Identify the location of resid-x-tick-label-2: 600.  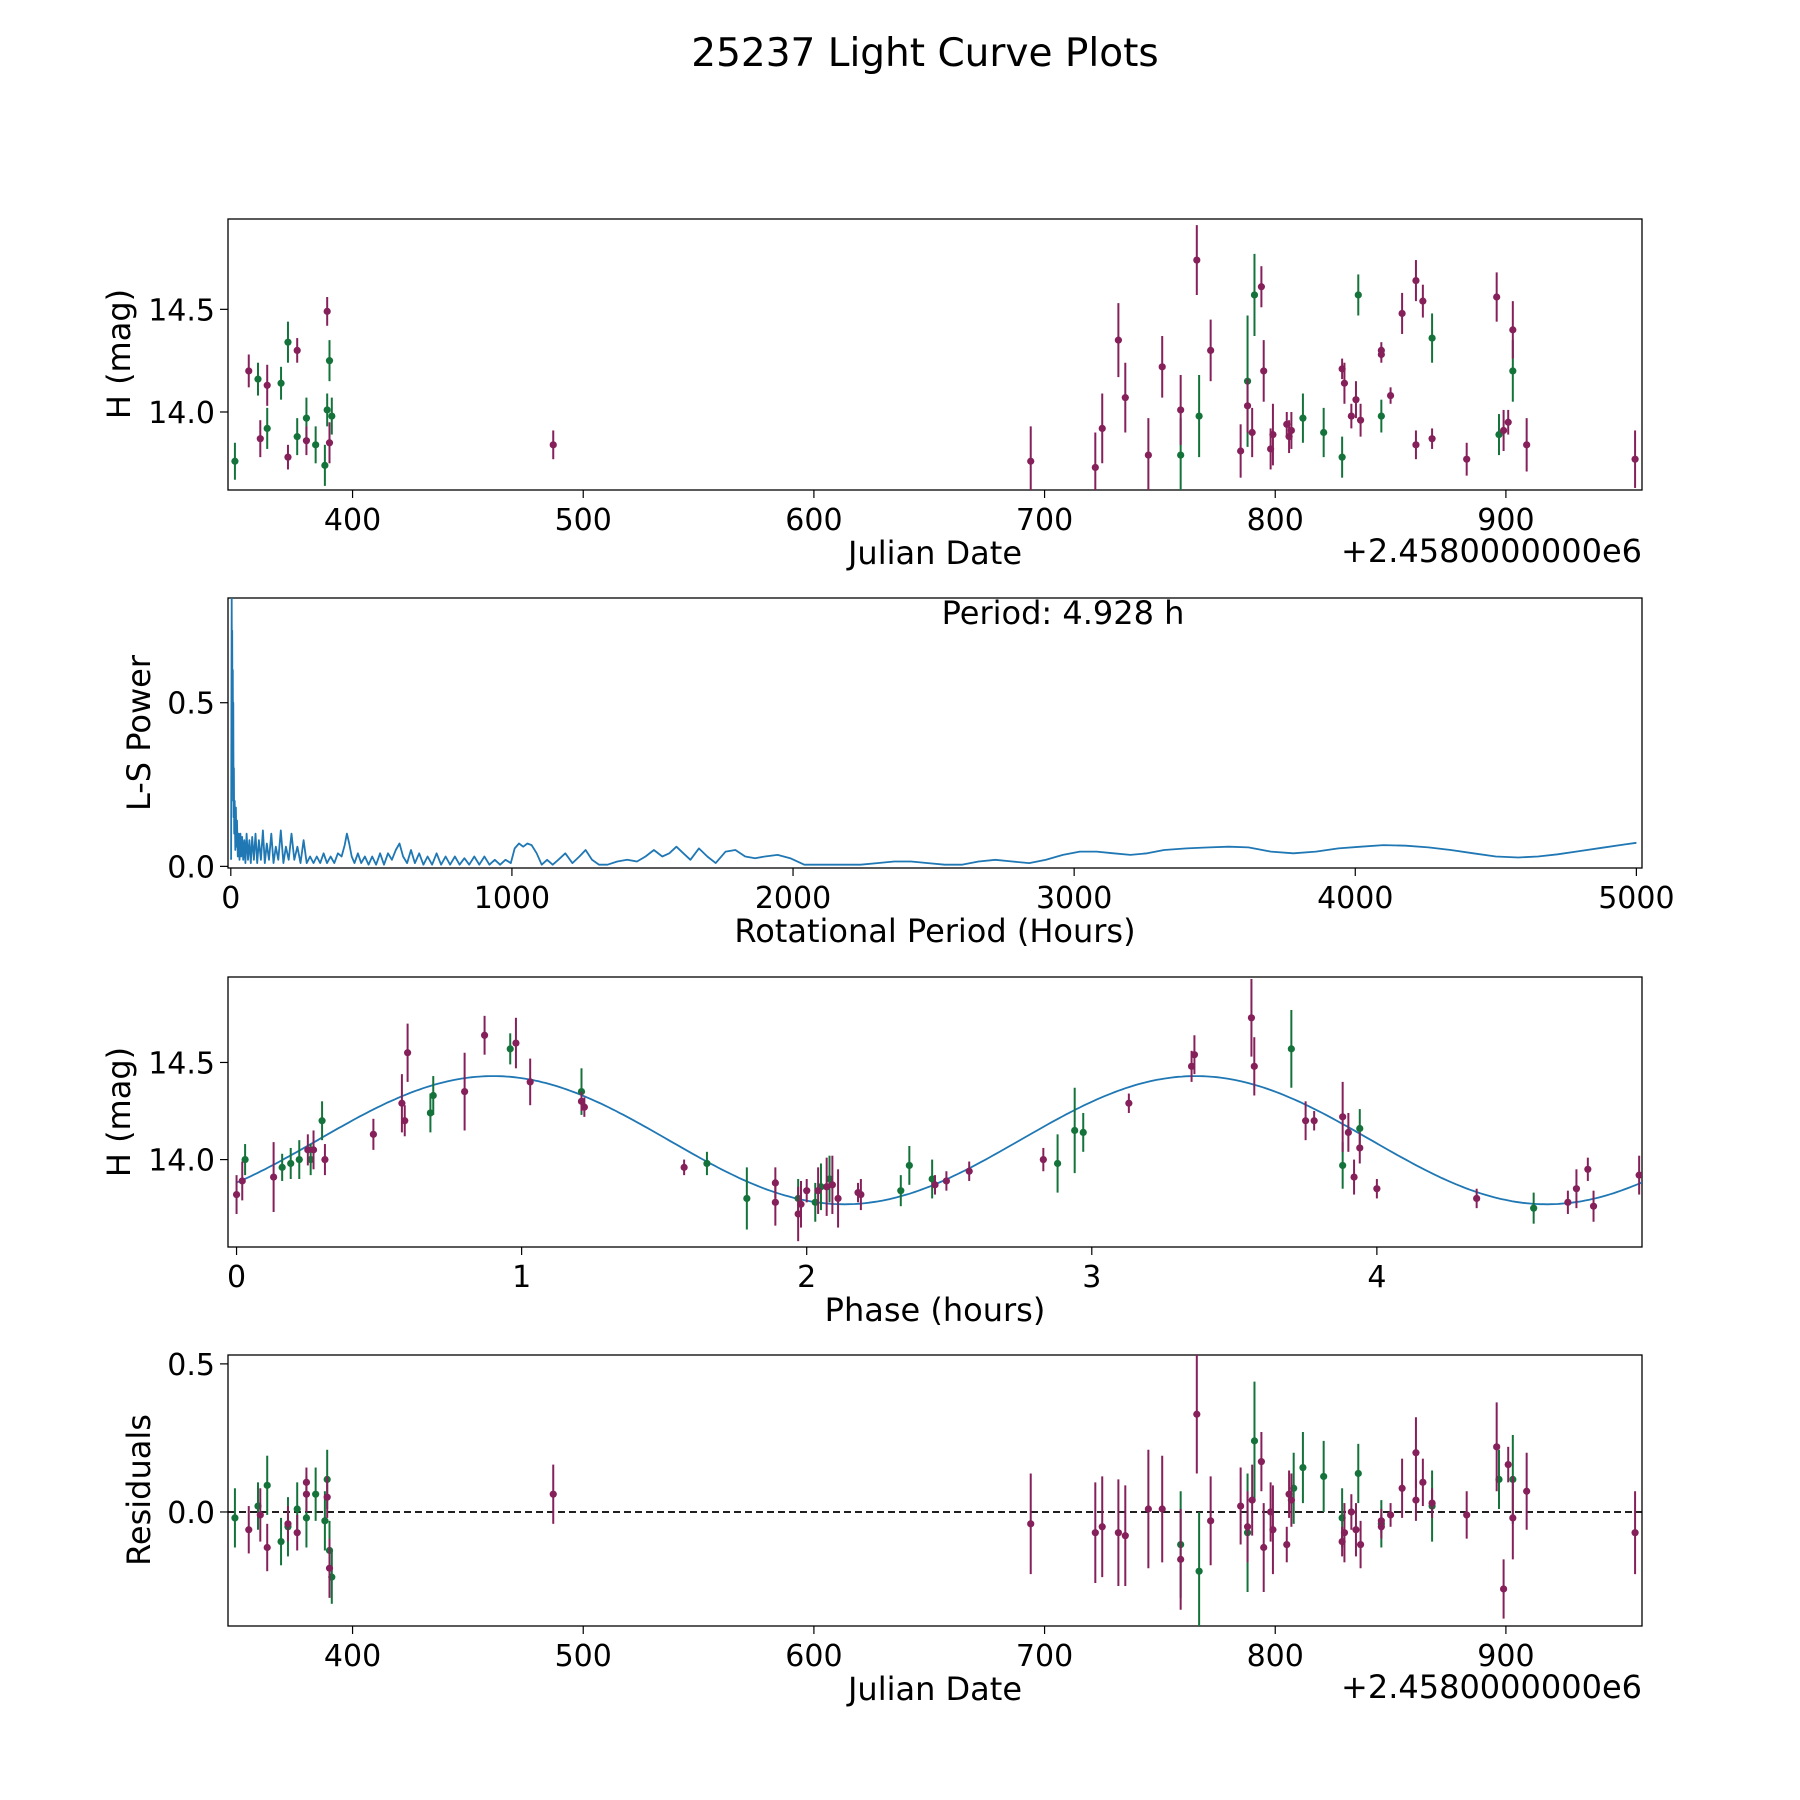
(813, 1656).